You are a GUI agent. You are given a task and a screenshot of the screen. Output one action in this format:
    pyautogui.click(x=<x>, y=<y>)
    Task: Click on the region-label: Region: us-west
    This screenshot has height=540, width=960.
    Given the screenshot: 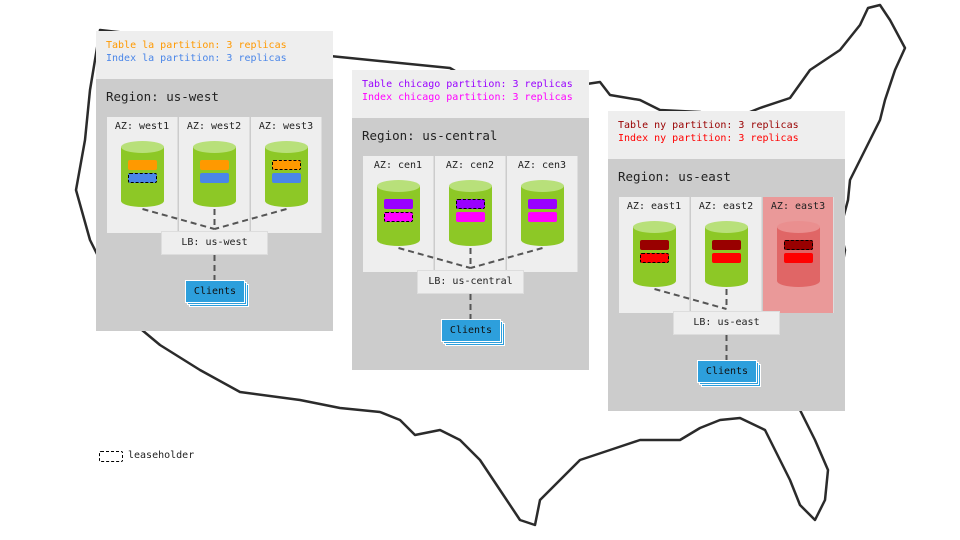 What is the action you would take?
    pyautogui.click(x=162, y=96)
    